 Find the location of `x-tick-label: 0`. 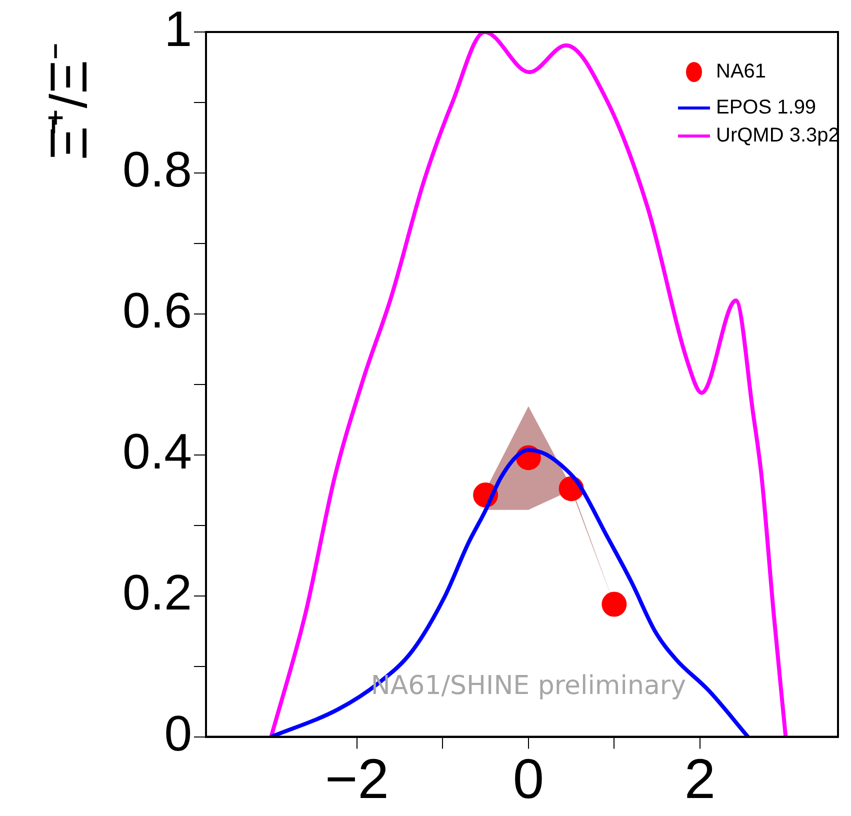

x-tick-label: 0 is located at coordinates (528, 778).